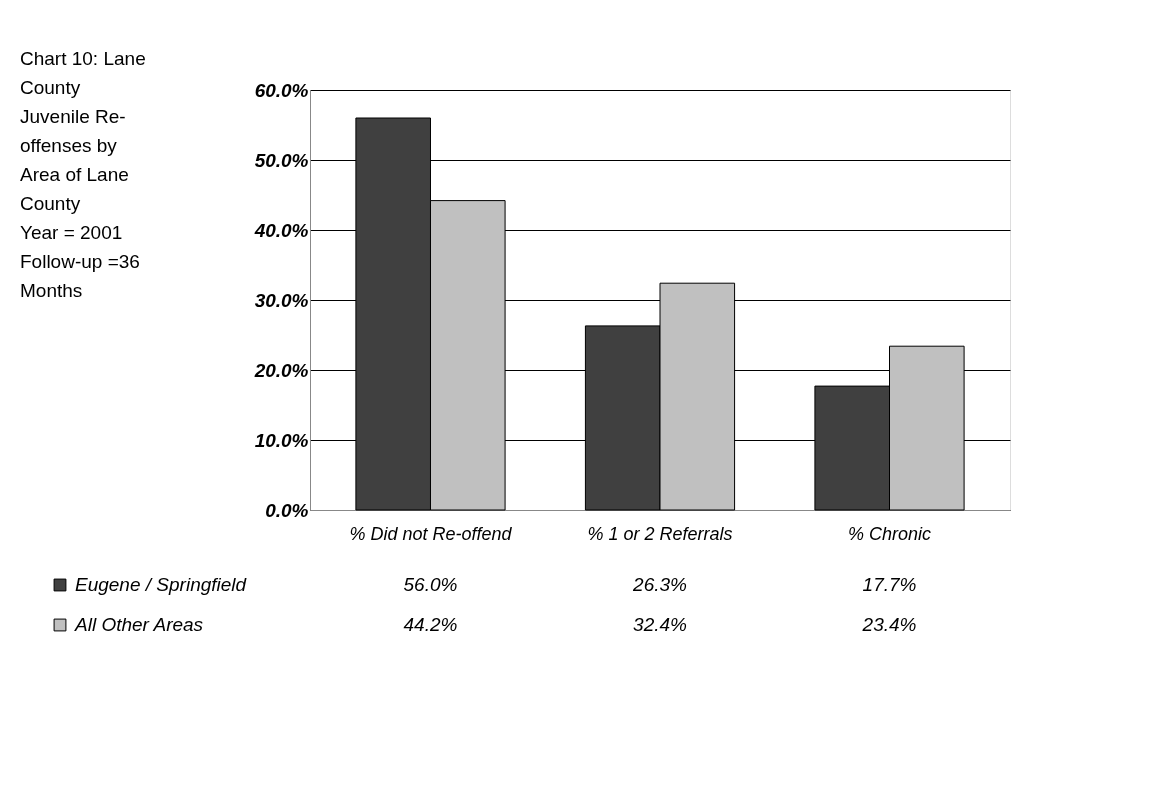 Image resolution: width=1169 pixels, height=787 pixels. I want to click on legend-label: Eugene / Springfield, so click(161, 584).